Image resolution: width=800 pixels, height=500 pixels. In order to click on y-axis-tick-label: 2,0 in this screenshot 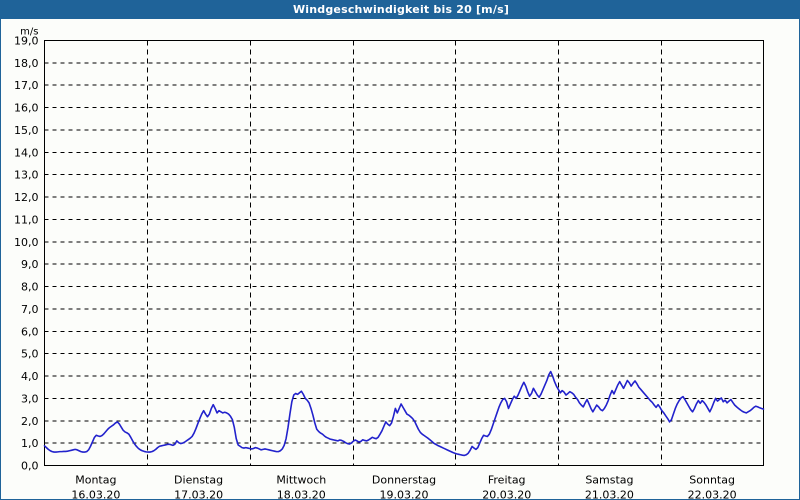, I will do `click(30, 421)`.